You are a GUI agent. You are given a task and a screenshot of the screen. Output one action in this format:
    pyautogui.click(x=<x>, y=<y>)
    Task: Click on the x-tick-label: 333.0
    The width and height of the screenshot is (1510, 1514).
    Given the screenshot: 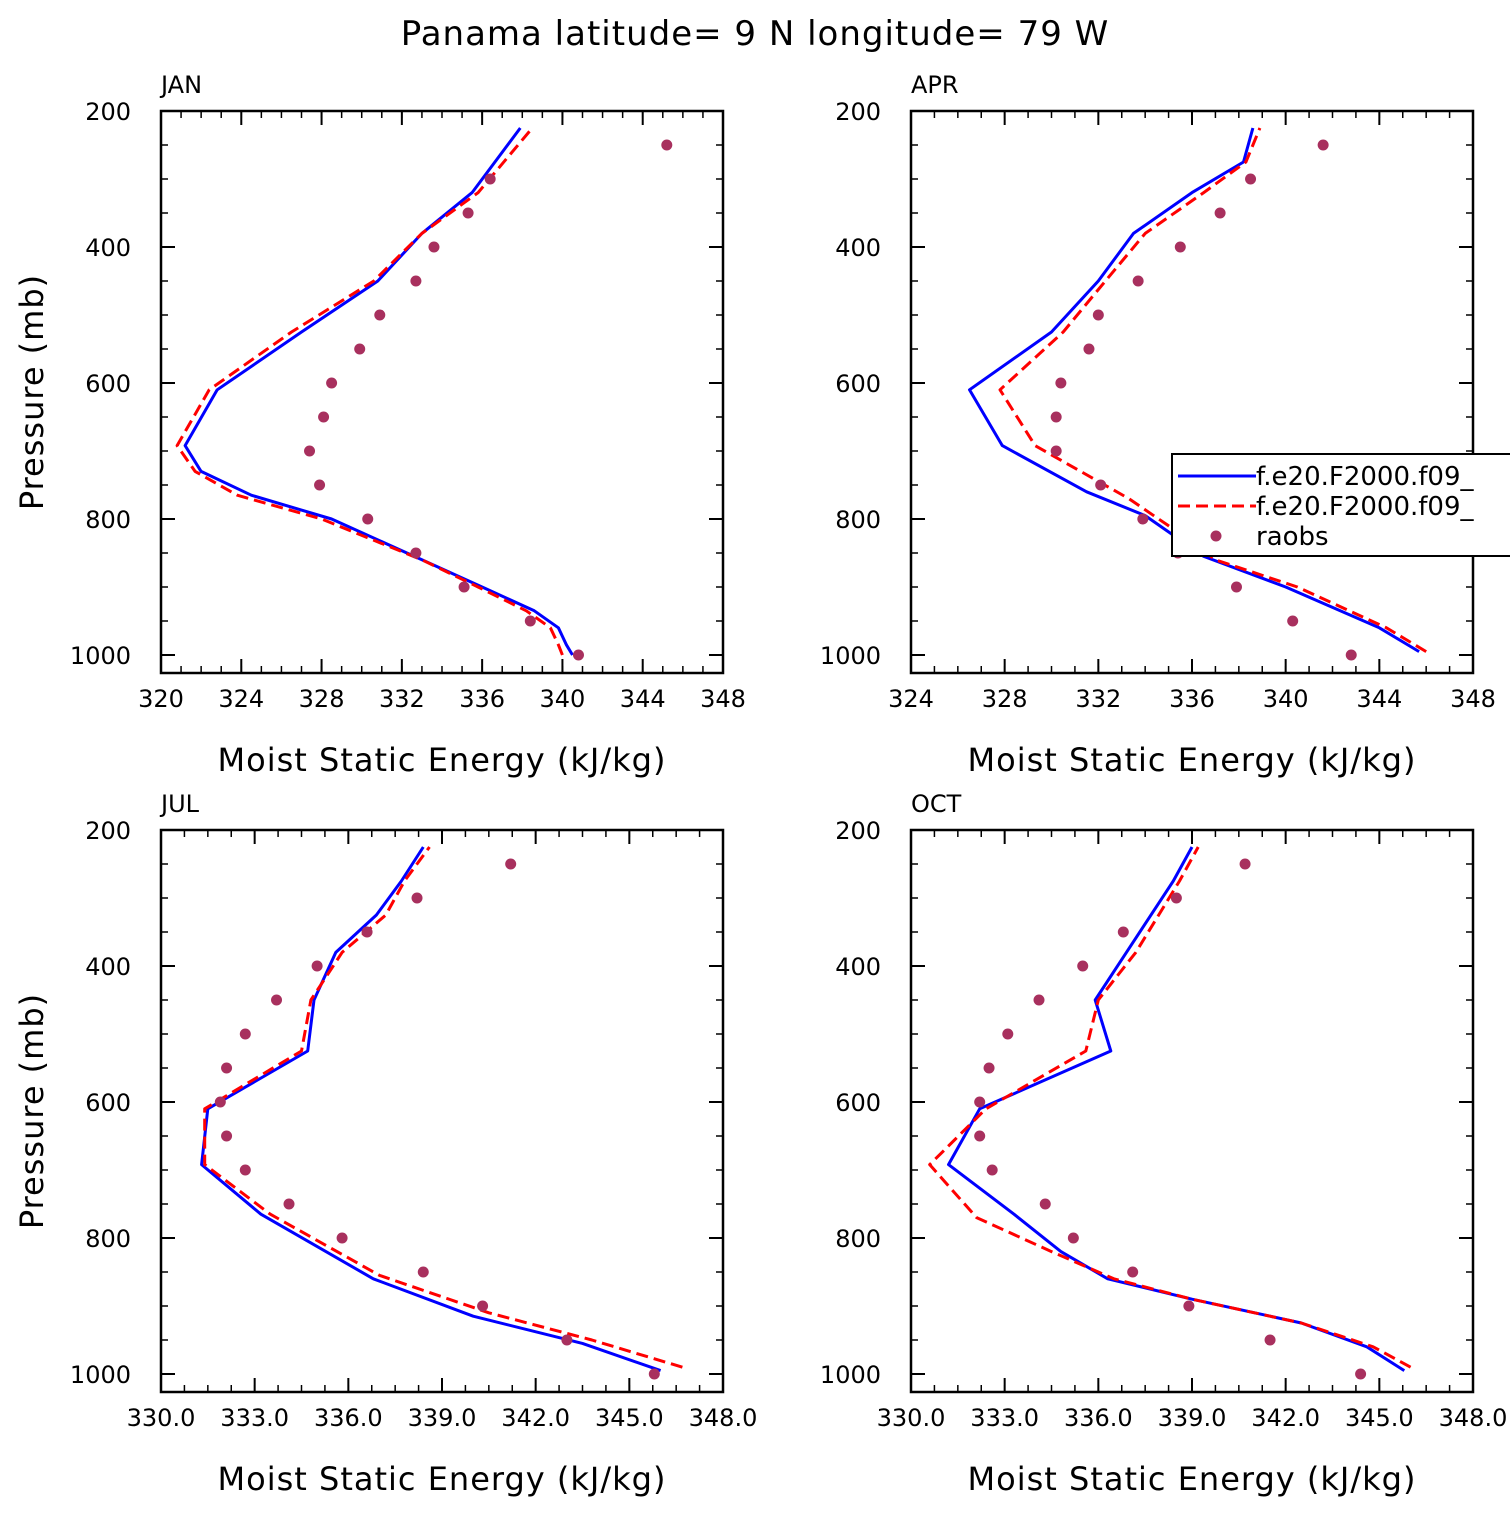 What is the action you would take?
    pyautogui.click(x=254, y=1418)
    